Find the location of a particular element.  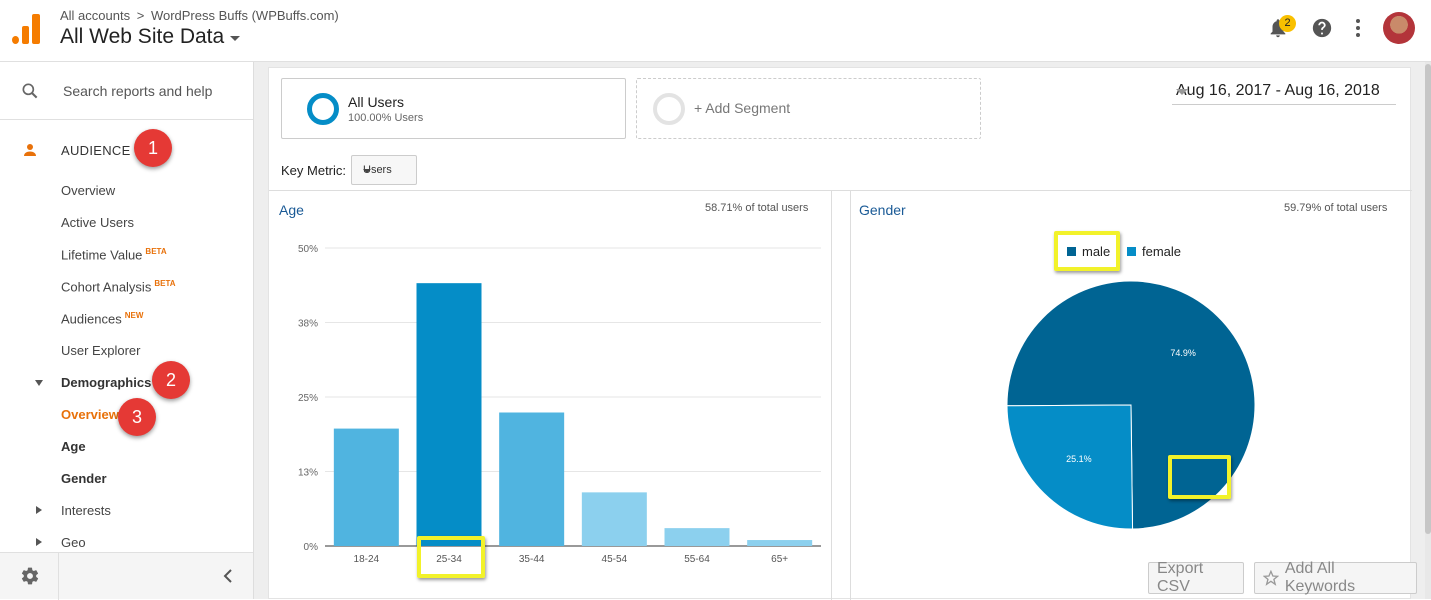

add-all-keywords-button: Add All Keywords is located at coordinates (1335, 577).